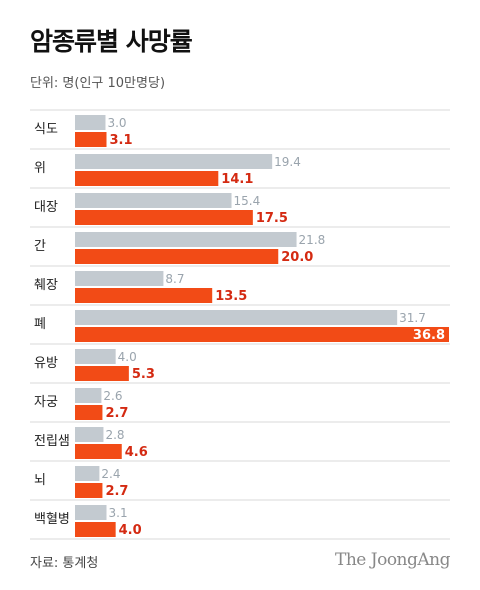  What do you see at coordinates (46, 363) in the screenshot?
I see `category-label: 유방` at bounding box center [46, 363].